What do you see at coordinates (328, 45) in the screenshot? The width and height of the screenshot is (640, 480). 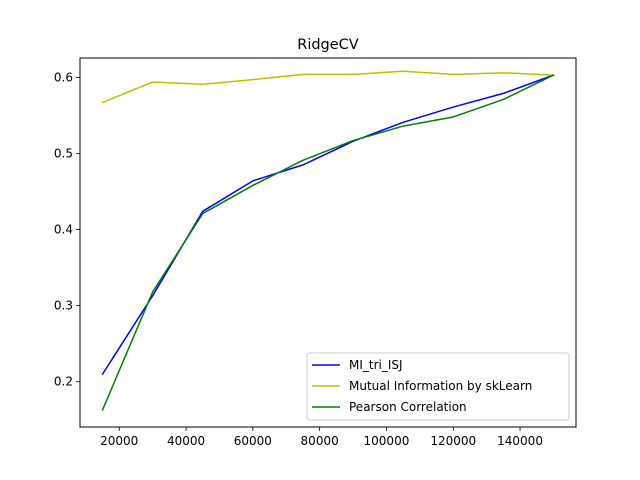 I see `chart-title: RidgeCV` at bounding box center [328, 45].